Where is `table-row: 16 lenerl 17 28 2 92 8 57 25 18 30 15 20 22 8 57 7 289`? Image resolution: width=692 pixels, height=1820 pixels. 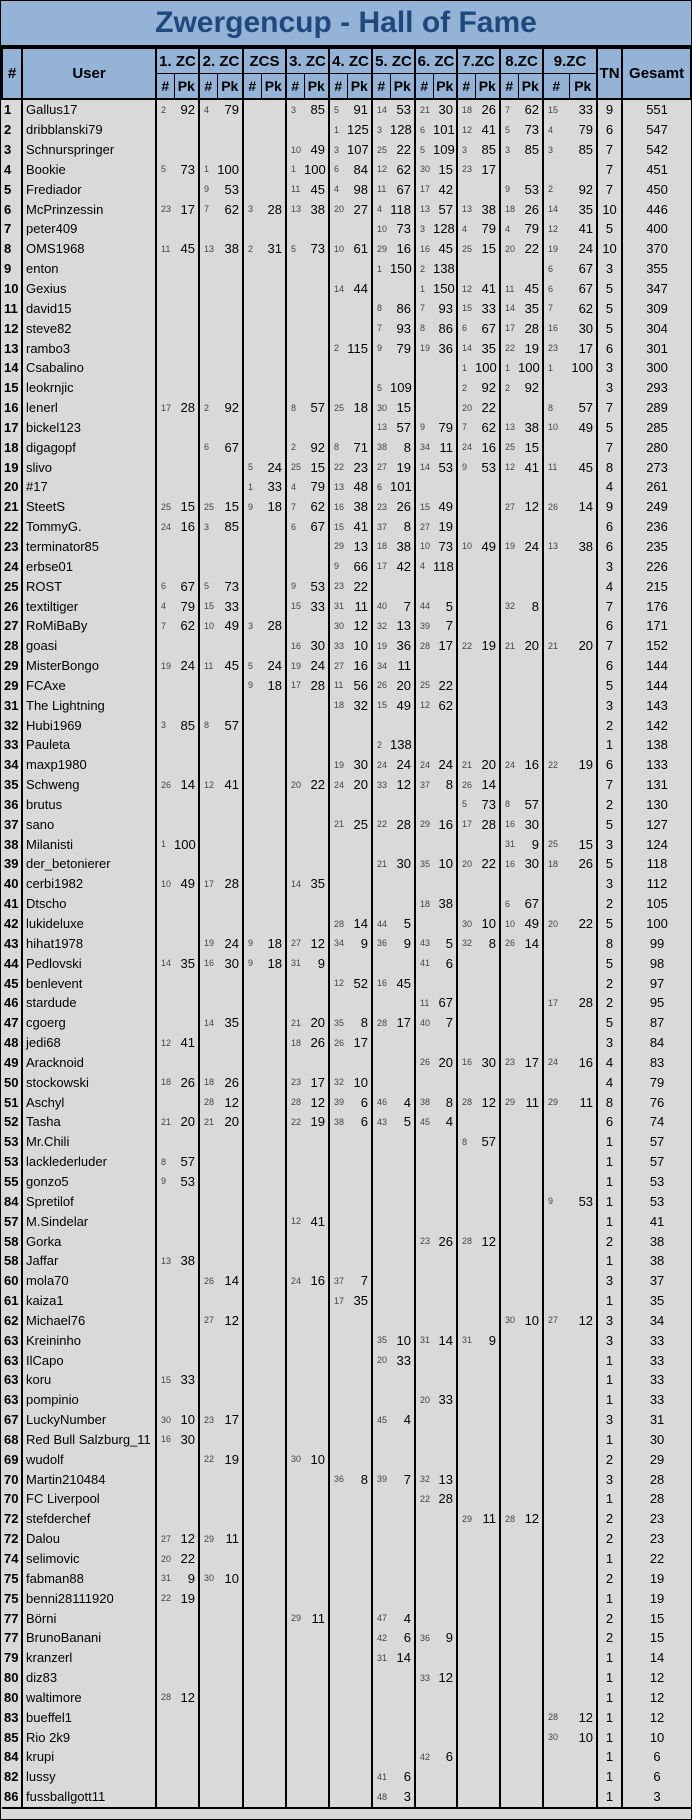
table-row: 16 lenerl 17 28 2 92 8 57 25 18 30 15 20 22 8 57 7 289 is located at coordinates (346, 407).